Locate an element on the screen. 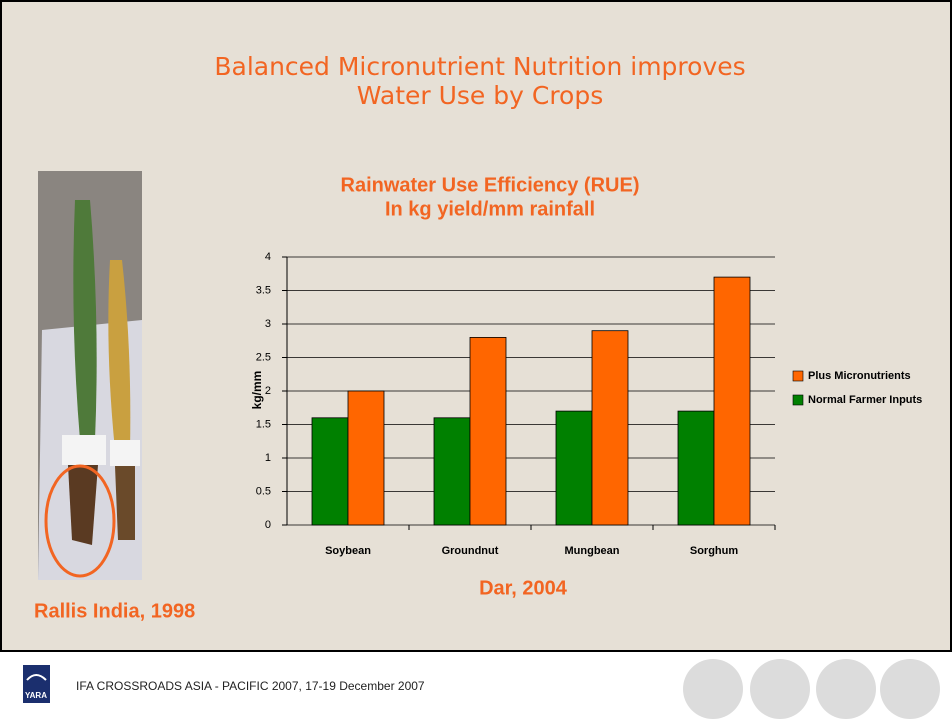 The height and width of the screenshot is (728, 952). x-tick-label: Mungbean is located at coordinates (592, 551).